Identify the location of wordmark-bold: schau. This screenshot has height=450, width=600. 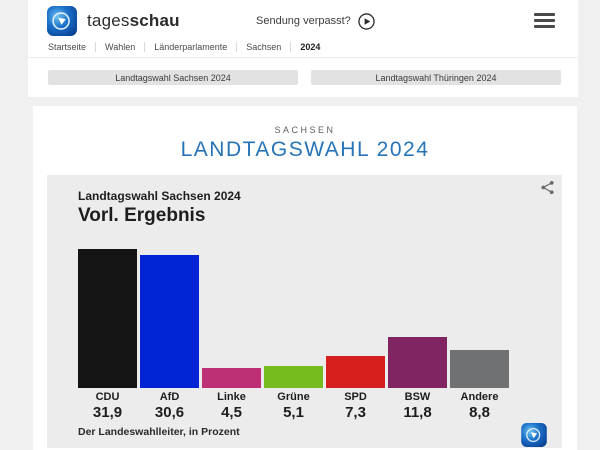
(154, 20).